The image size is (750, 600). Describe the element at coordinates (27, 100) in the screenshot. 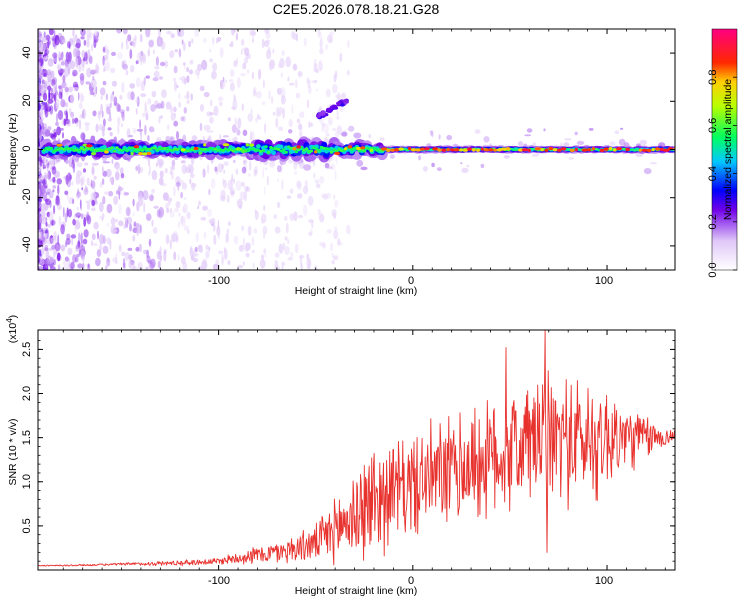

I see `spectrogram-ytick-label: 20` at that location.